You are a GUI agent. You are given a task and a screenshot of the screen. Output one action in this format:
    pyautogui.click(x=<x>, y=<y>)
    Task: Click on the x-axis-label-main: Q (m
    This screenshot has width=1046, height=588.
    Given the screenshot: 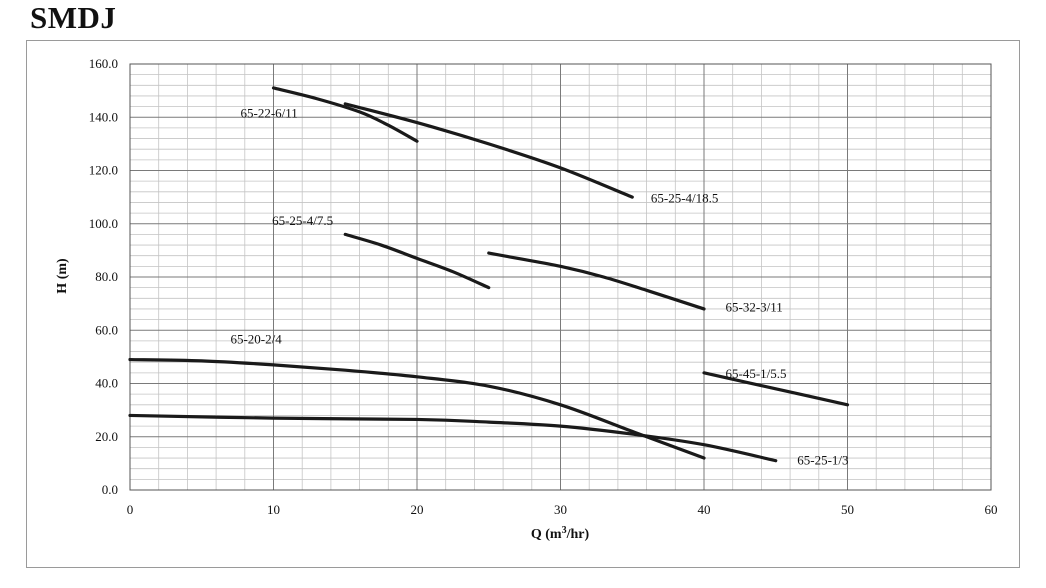 What is the action you would take?
    pyautogui.click(x=546, y=534)
    